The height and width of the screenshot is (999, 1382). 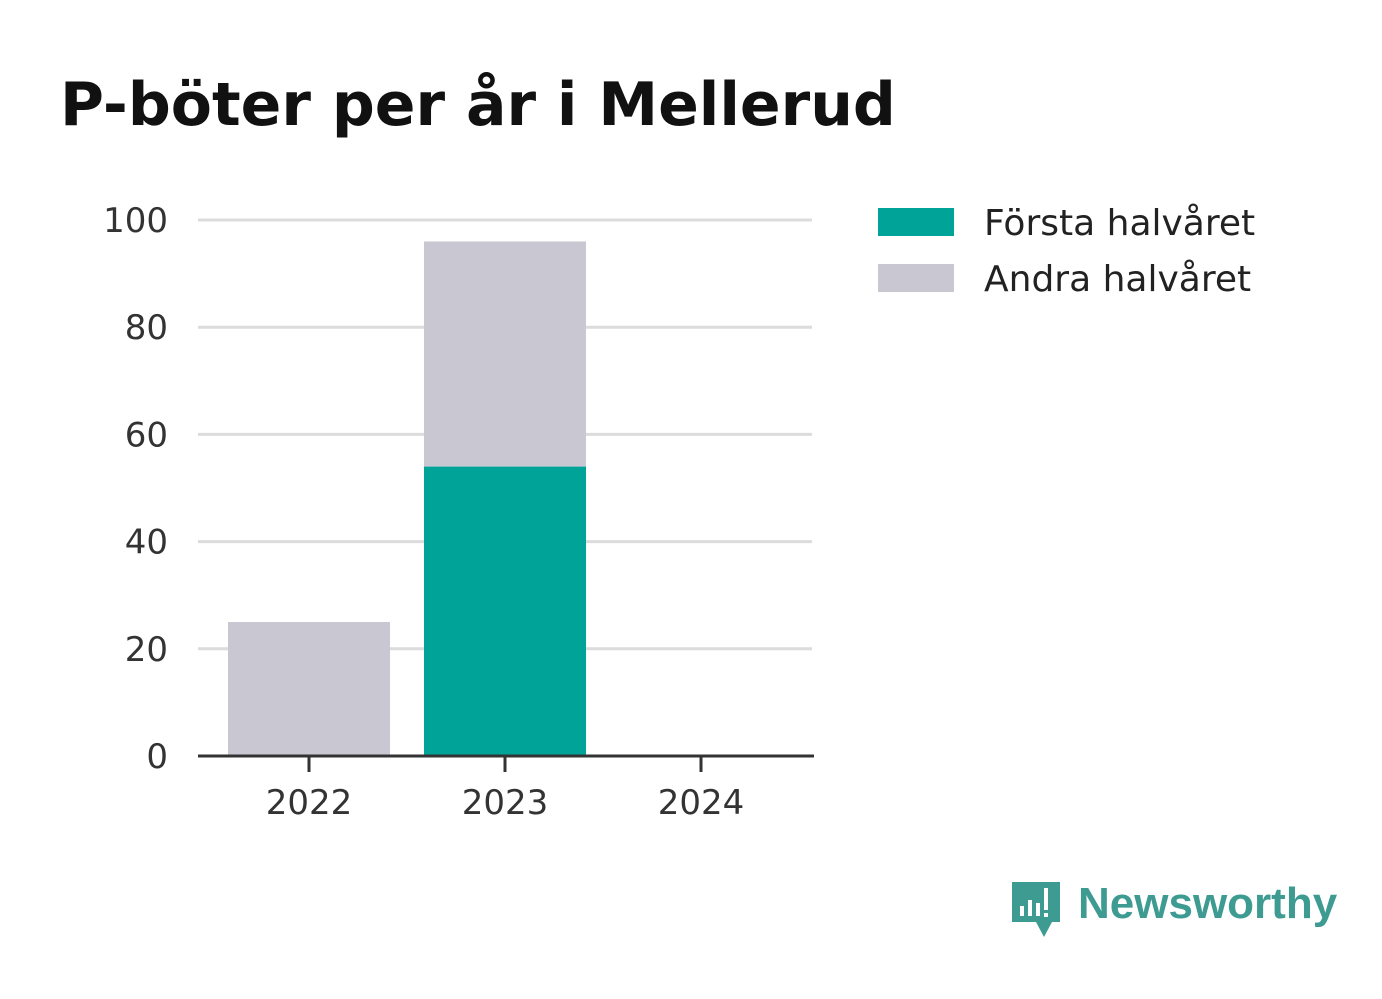 I want to click on y-axis-ticks: 0 20 40 60 80 100, so click(x=135, y=489).